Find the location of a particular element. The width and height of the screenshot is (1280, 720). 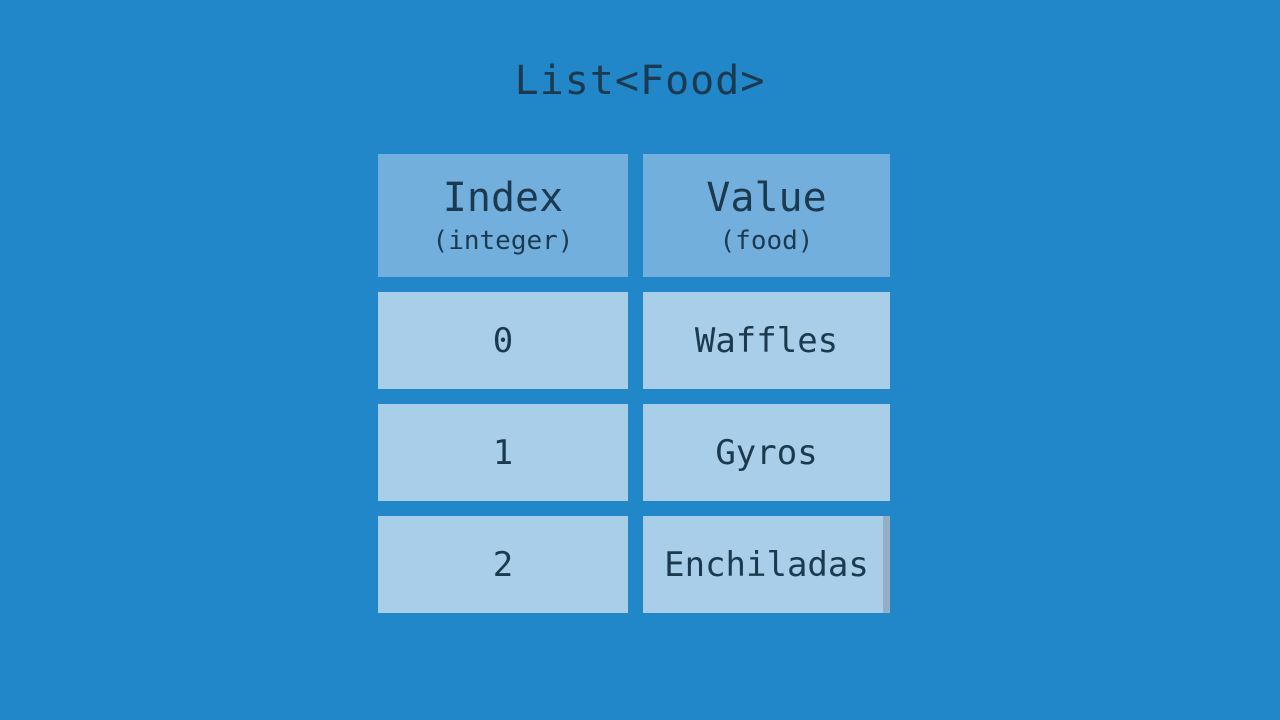

index-column-header: Index (integer) is located at coordinates (503, 215).